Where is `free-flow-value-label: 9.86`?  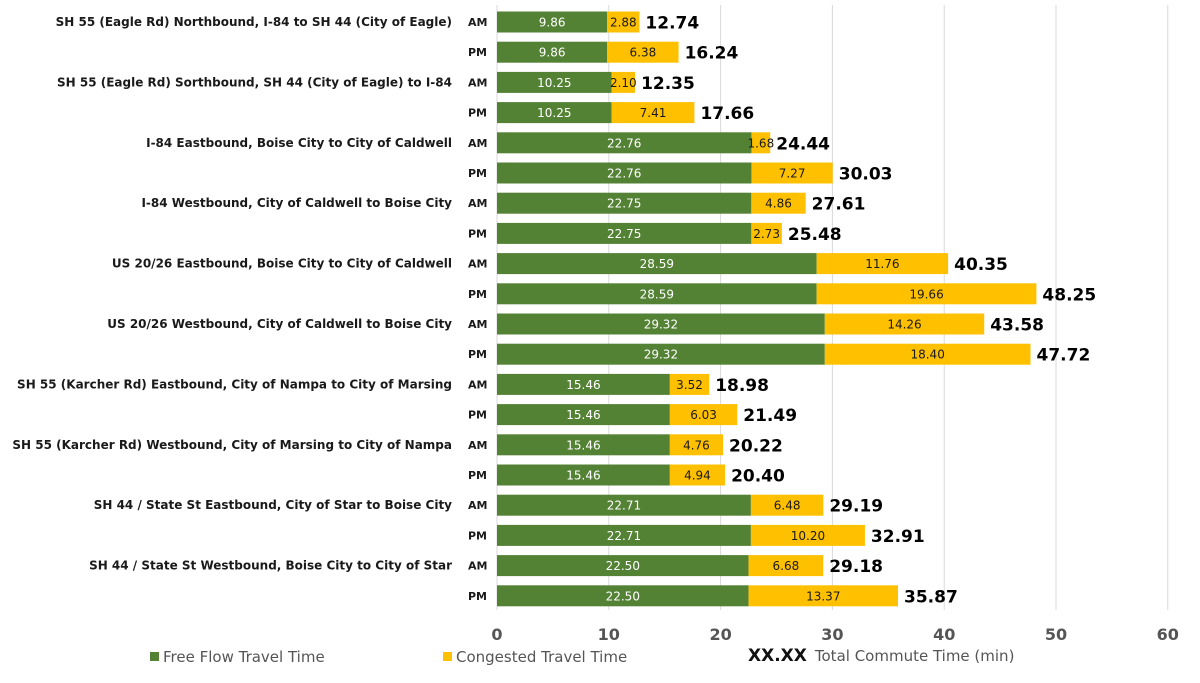 free-flow-value-label: 9.86 is located at coordinates (552, 23).